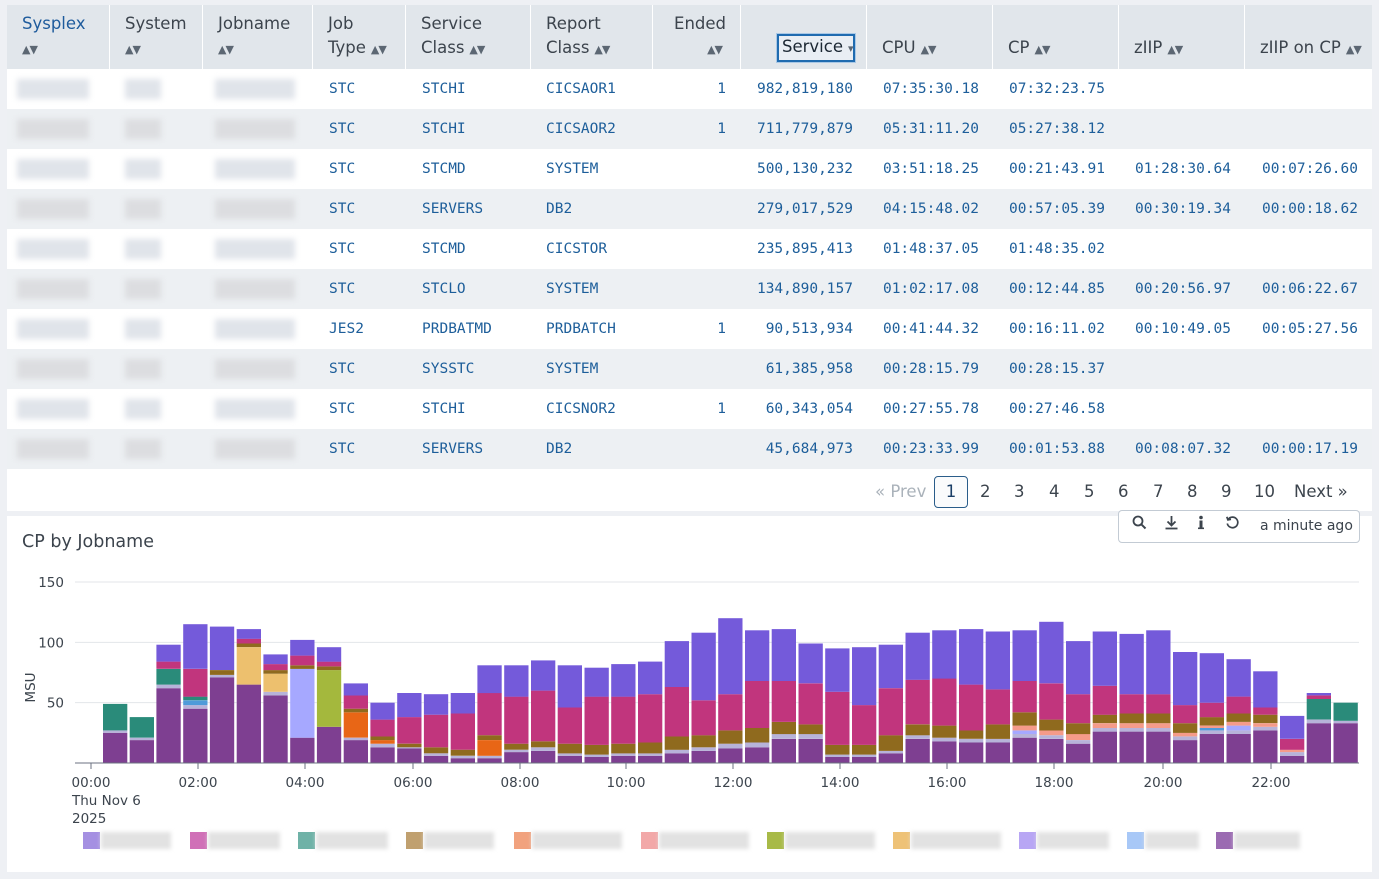  I want to click on column-header-report-class: Report Class ▲▼, so click(592, 37).